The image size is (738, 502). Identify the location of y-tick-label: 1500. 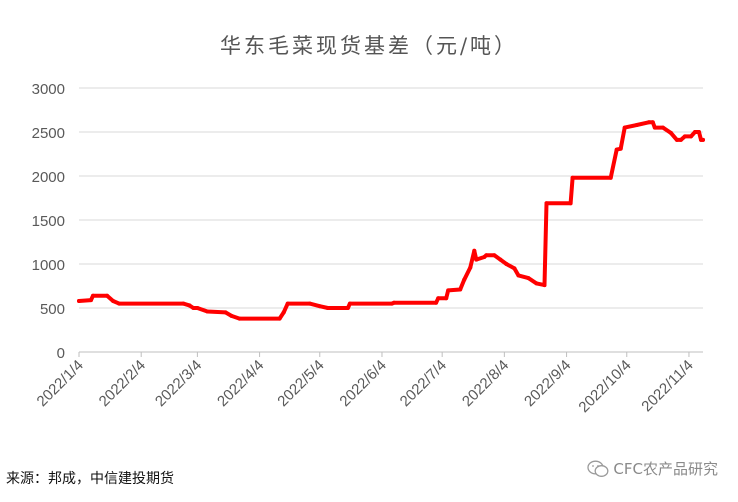
(48, 221).